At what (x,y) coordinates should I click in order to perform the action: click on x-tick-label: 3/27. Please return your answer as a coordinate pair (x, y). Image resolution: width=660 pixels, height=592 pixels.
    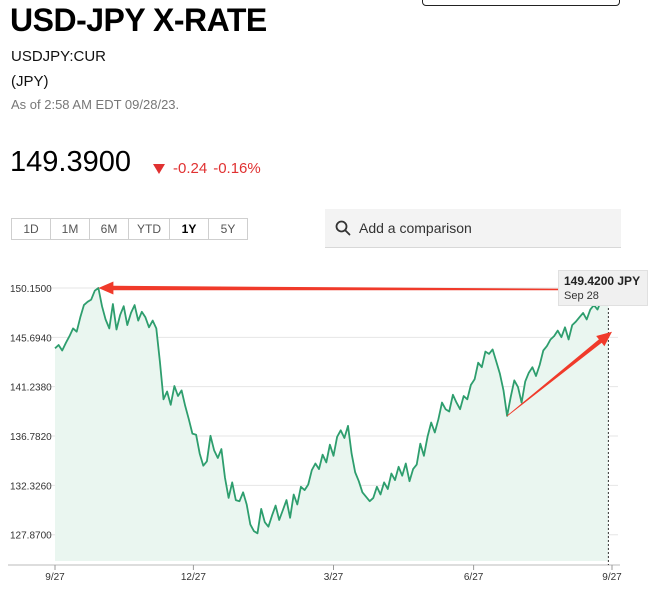
    Looking at the image, I should click on (334, 577).